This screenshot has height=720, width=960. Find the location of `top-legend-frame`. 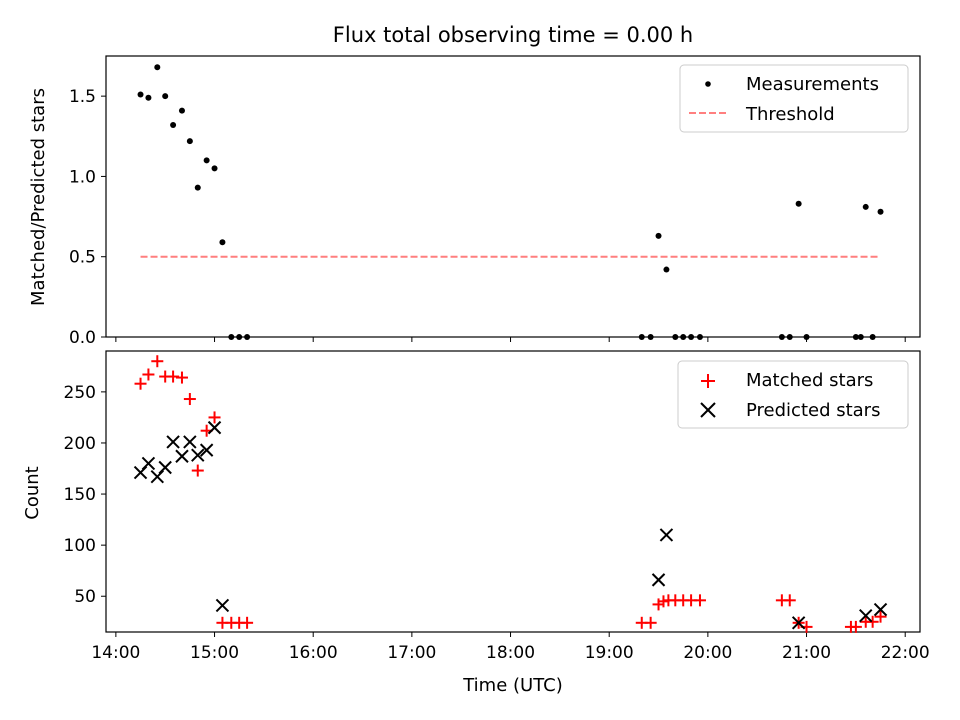

top-legend-frame is located at coordinates (794, 98).